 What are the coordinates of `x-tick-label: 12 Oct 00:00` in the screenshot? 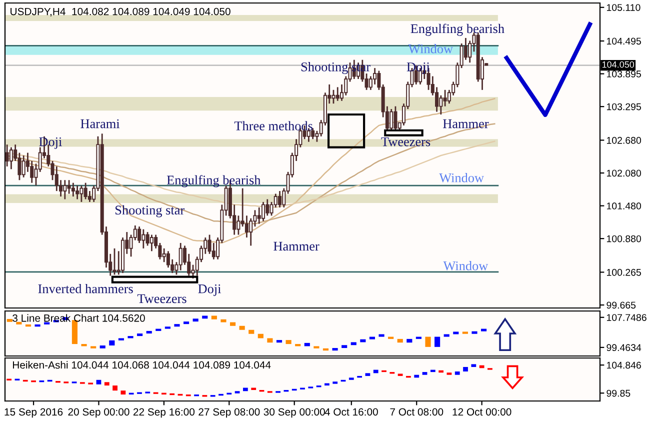 It's located at (482, 412).